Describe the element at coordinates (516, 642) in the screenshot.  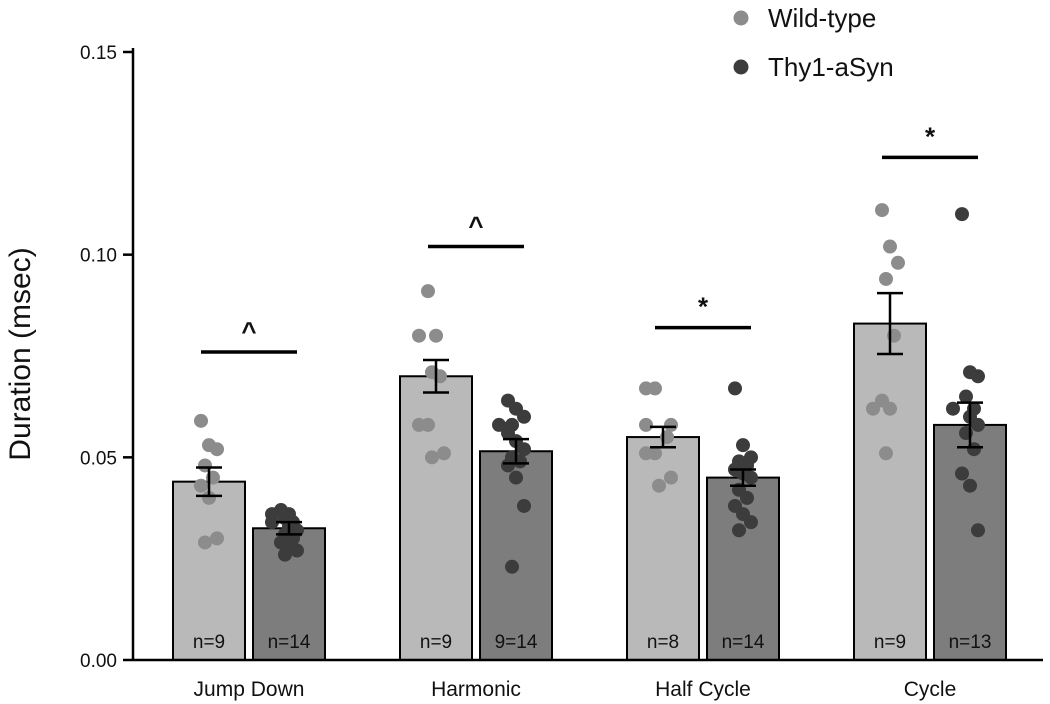
I see `n-label: 9=14` at that location.